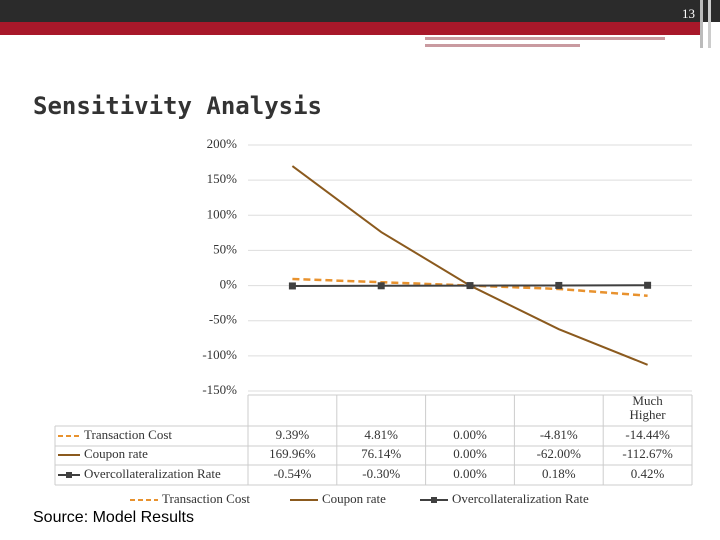 The width and height of the screenshot is (720, 540). I want to click on y-tick-label: 100%, so click(222, 213).